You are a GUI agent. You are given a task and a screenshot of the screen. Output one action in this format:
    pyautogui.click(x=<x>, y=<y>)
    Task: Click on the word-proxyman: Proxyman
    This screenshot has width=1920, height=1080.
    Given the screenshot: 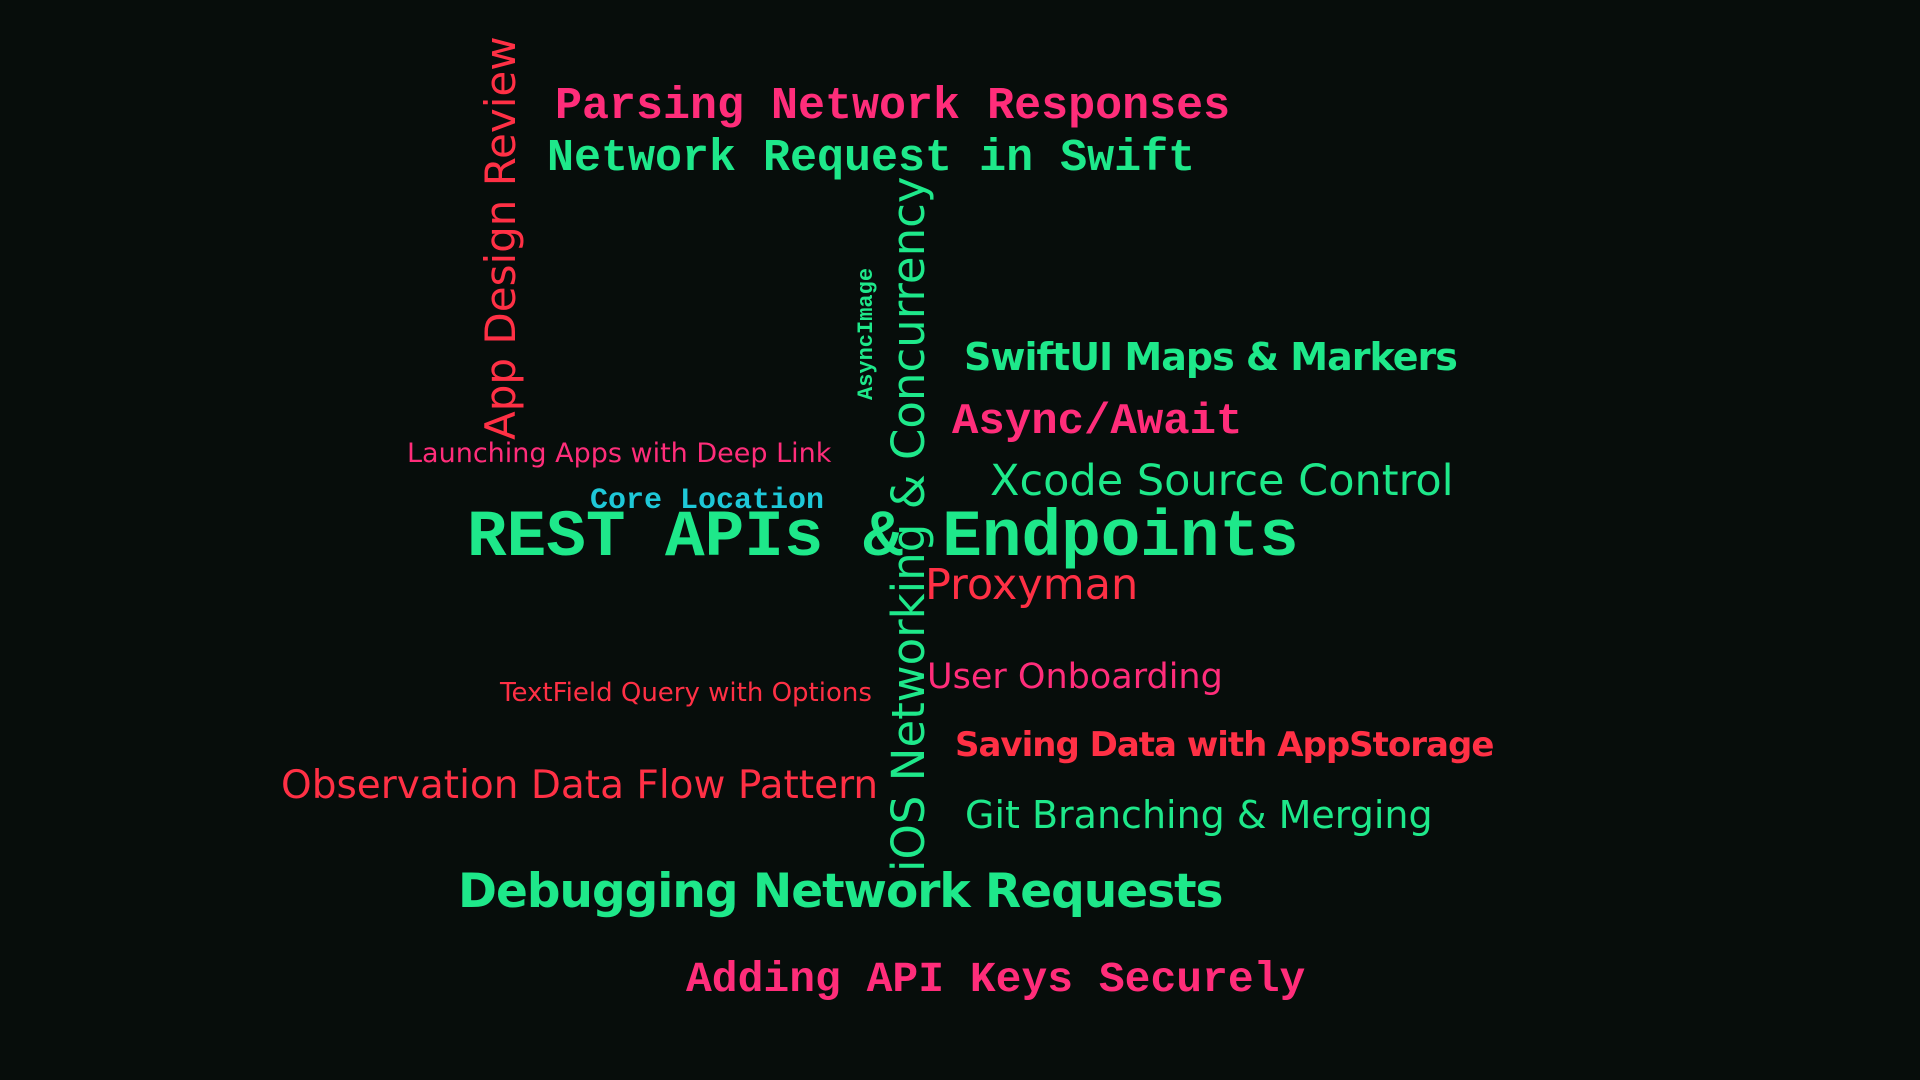 What is the action you would take?
    pyautogui.click(x=1032, y=585)
    